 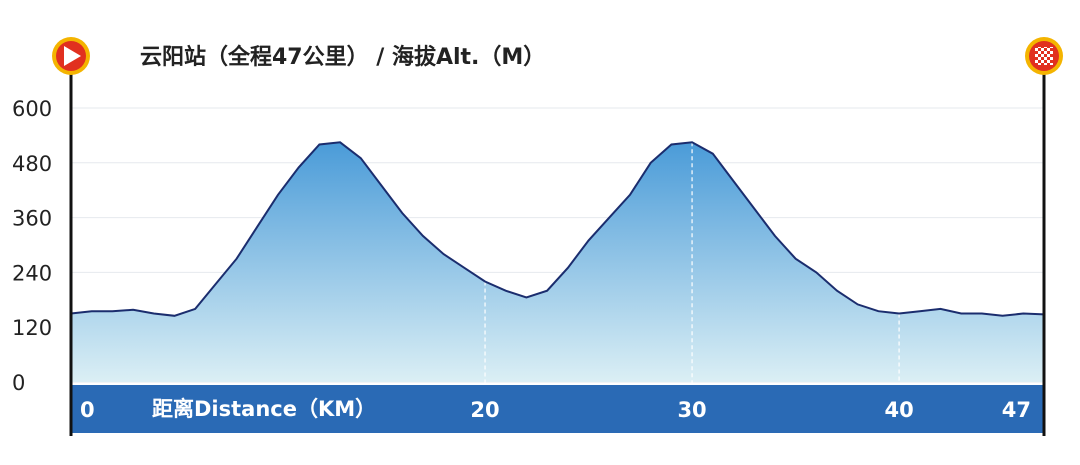 I want to click on x-tick-label: 30, so click(x=691, y=410).